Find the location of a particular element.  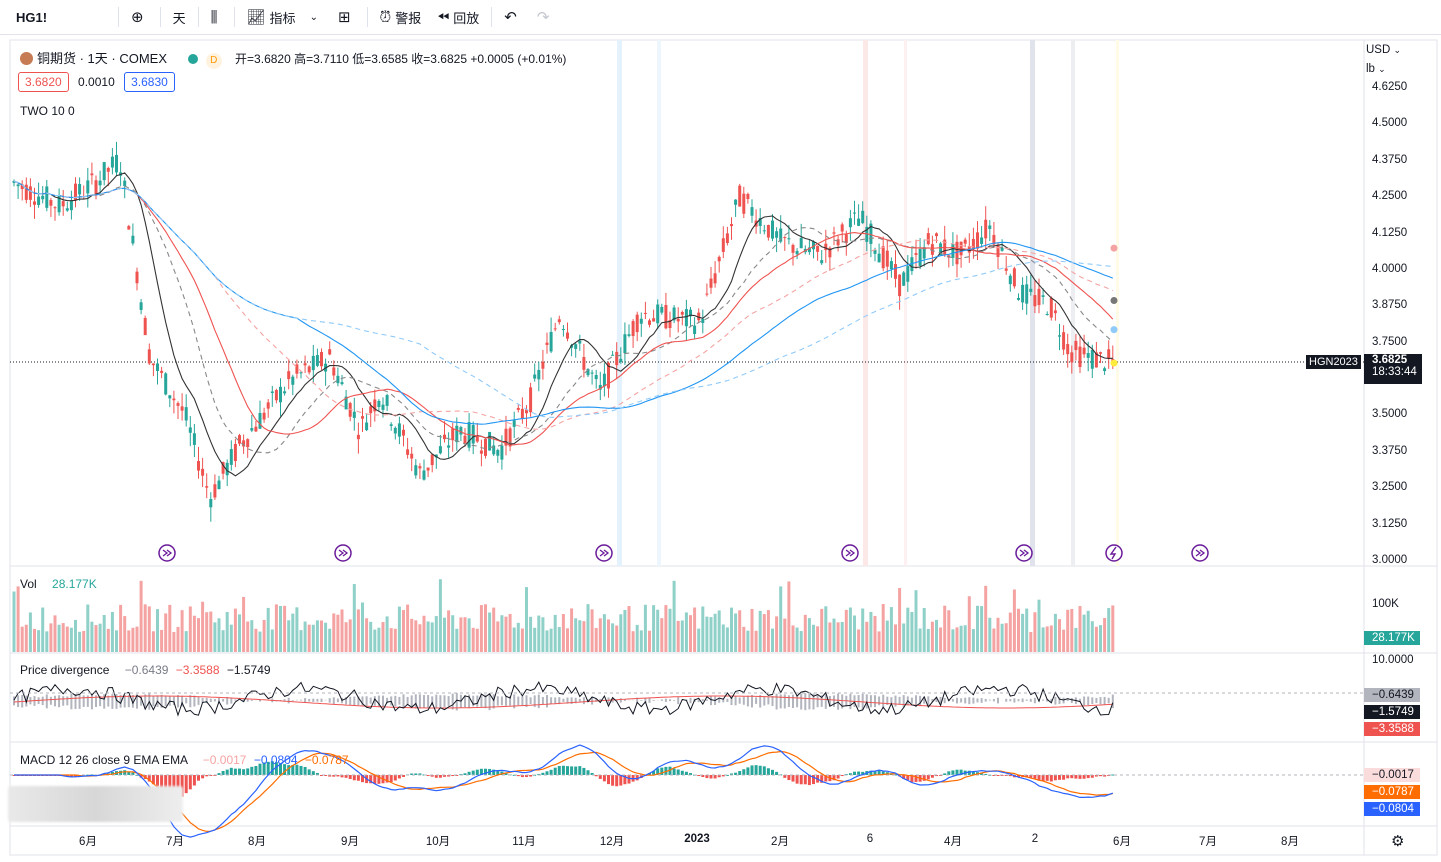

add-symbol-button: ⊕ is located at coordinates (139, 17).